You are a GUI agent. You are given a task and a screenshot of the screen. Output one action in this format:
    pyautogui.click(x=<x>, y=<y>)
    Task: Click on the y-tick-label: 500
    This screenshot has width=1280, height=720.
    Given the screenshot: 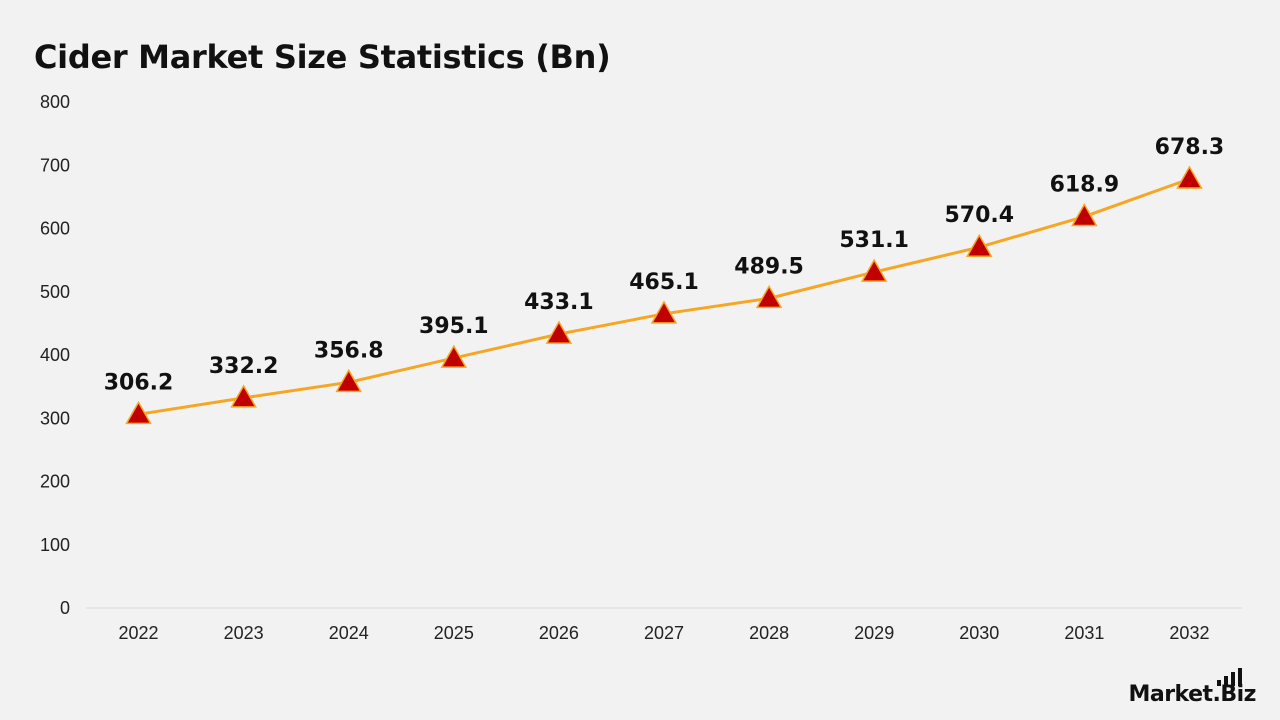 What is the action you would take?
    pyautogui.click(x=55, y=292)
    